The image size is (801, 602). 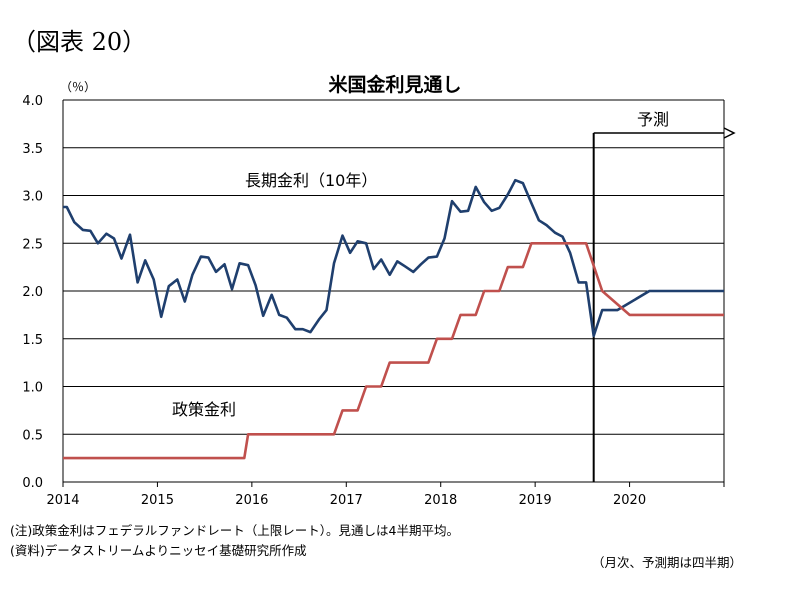 What do you see at coordinates (158, 550) in the screenshot?
I see `source-text: (資料)データストリームよりニッセイ基礎研究所作成` at bounding box center [158, 550].